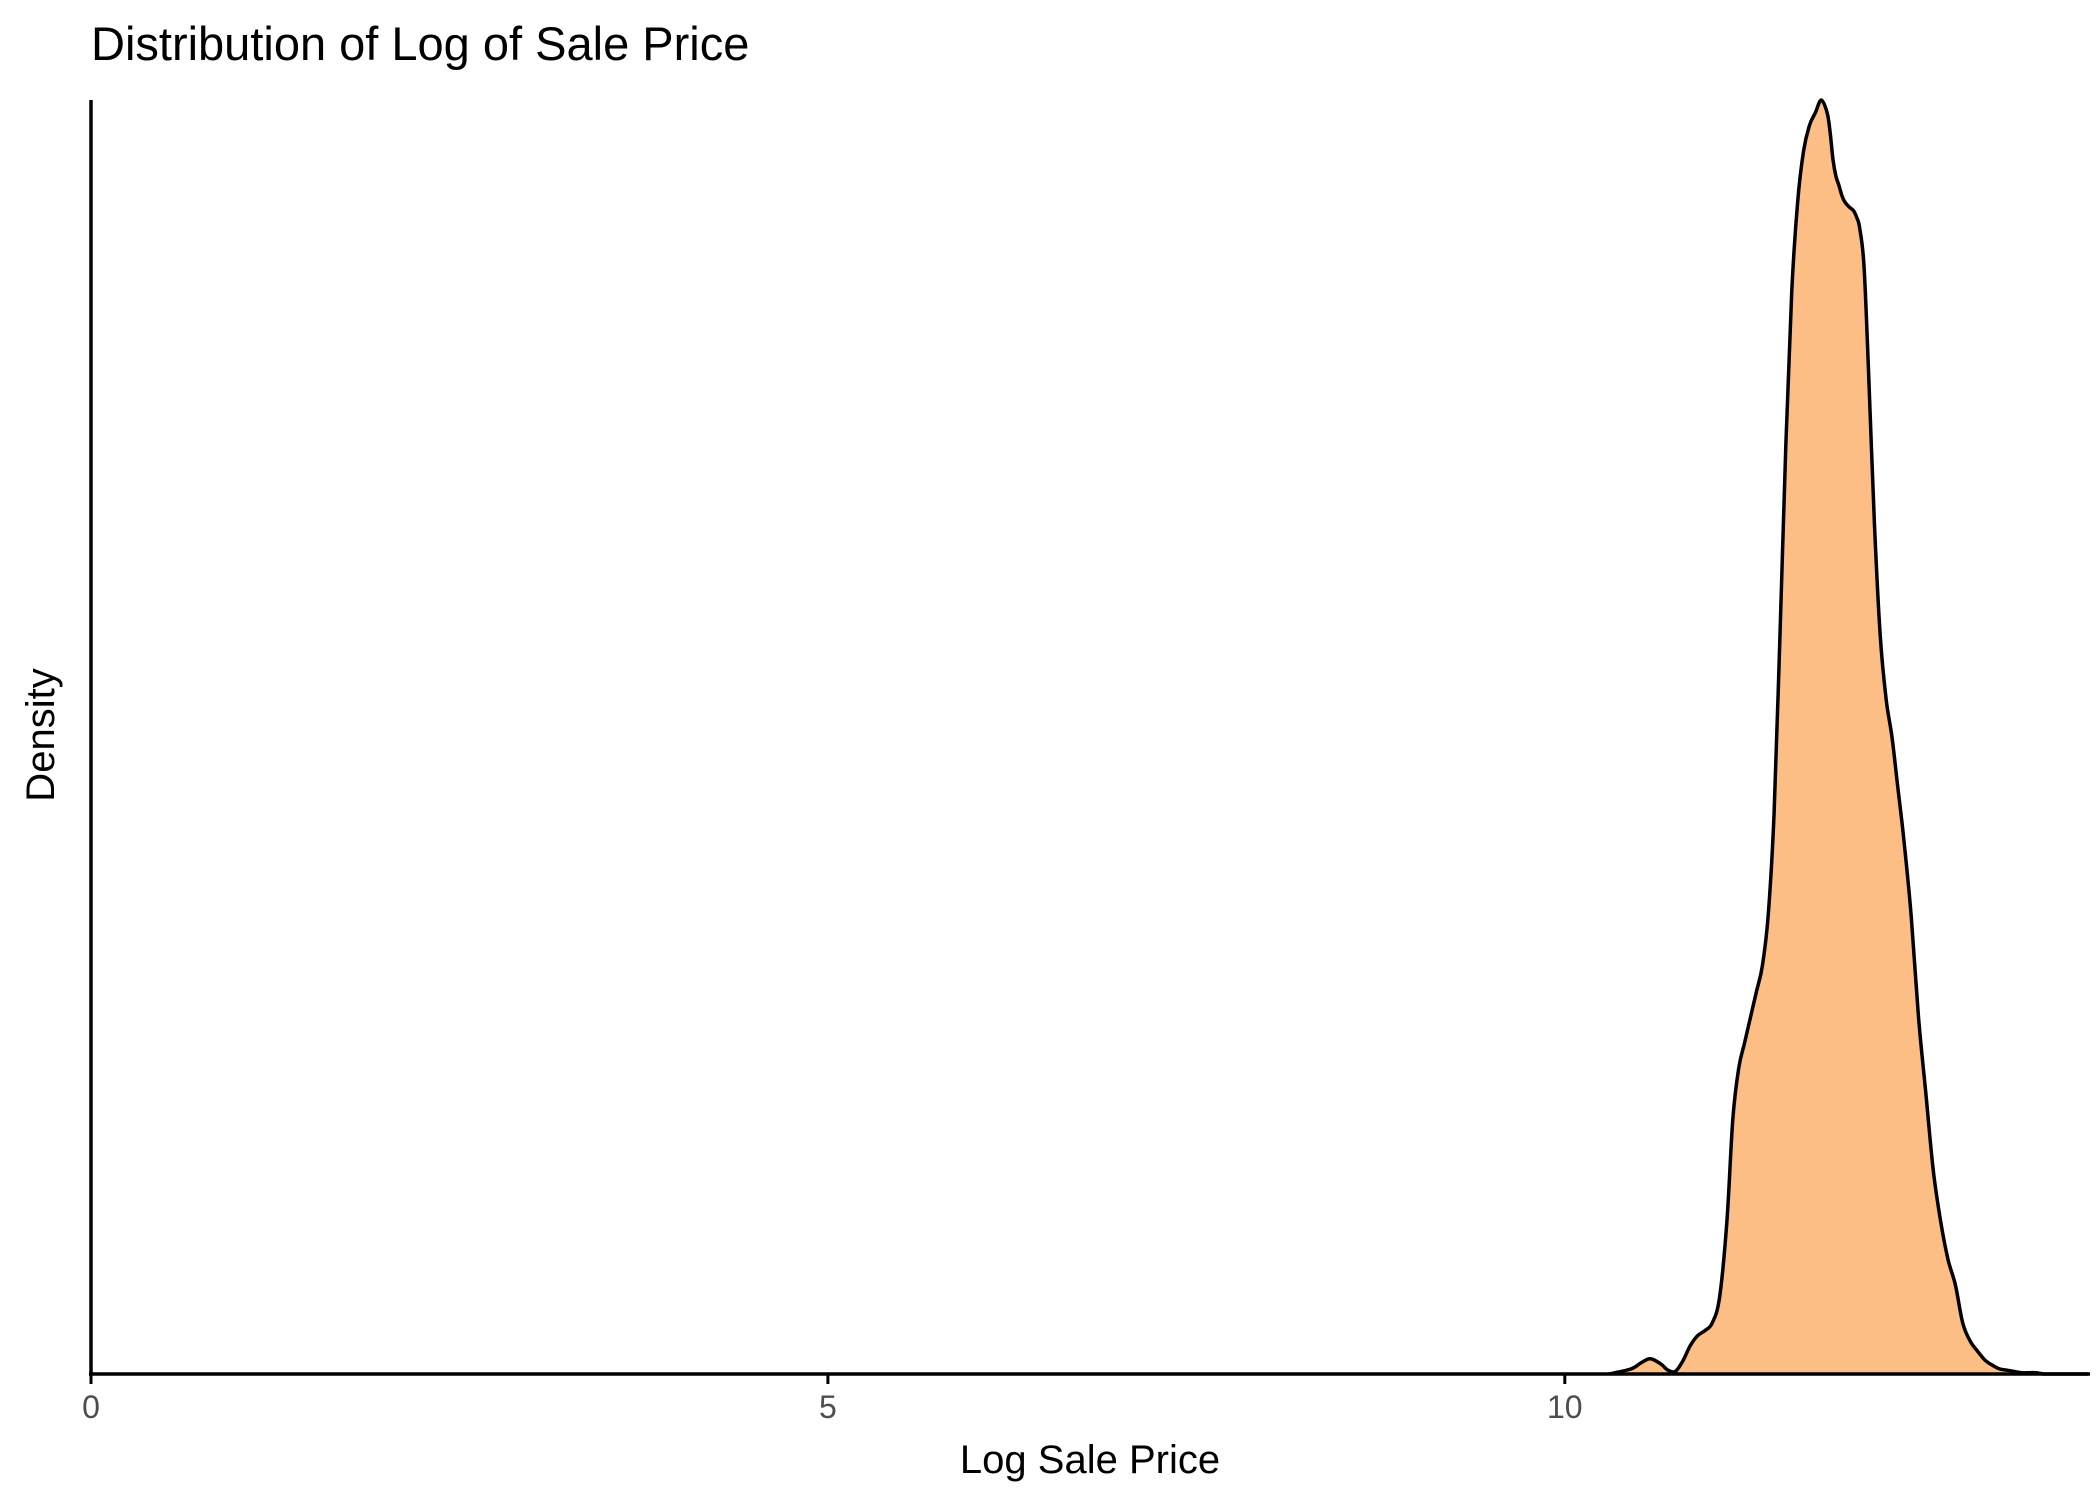  What do you see at coordinates (828, 1407) in the screenshot?
I see `x-tick-label-1: 5` at bounding box center [828, 1407].